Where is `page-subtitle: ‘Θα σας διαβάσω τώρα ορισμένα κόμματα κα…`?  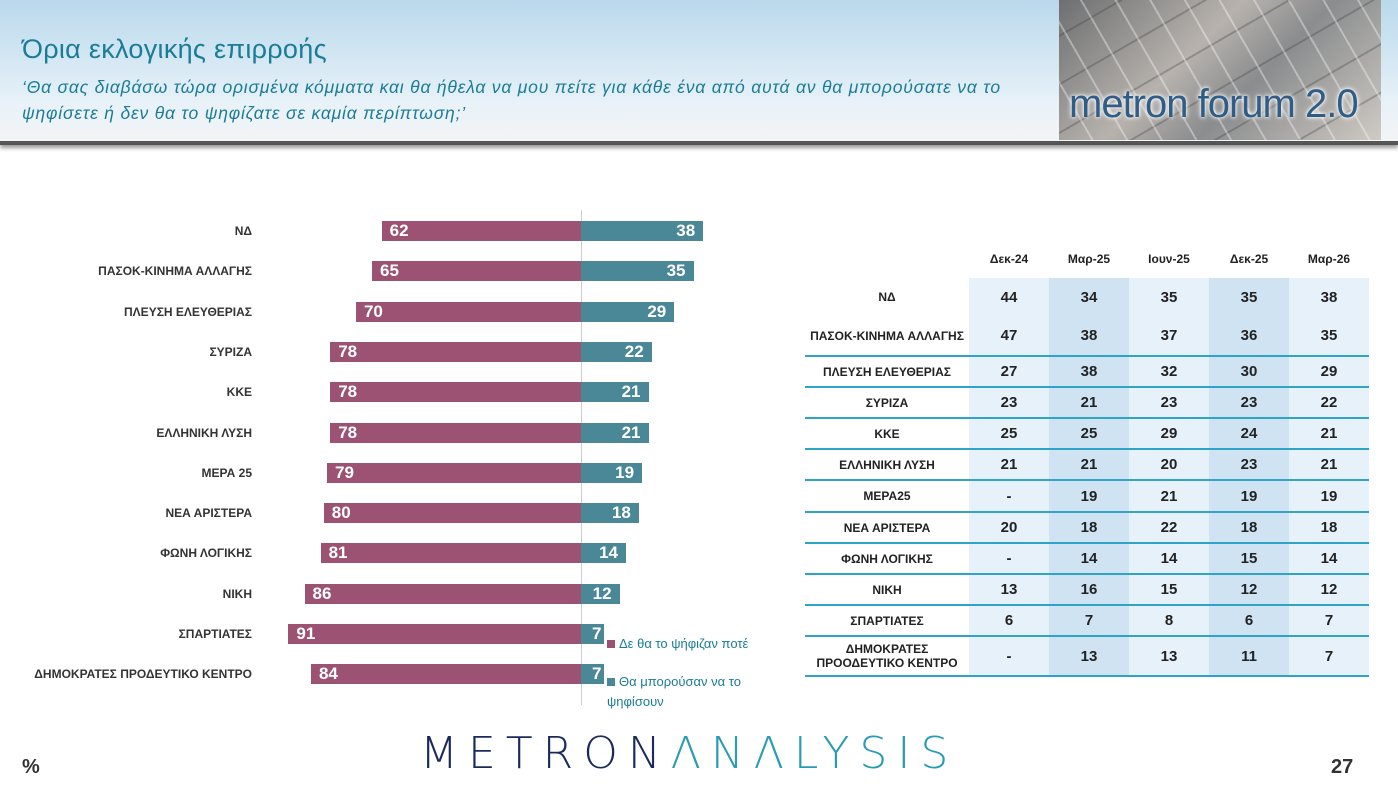
page-subtitle: ‘Θα σας διαβάσω τώρα ορισμένα κόμματα κα… is located at coordinates (511, 100).